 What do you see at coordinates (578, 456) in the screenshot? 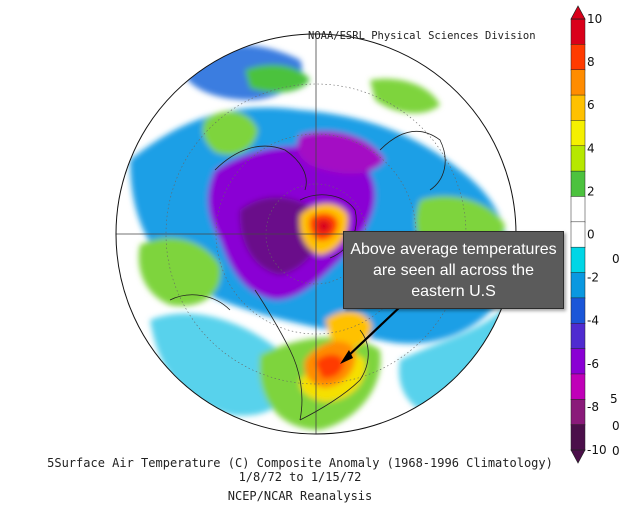
I see `colorbar-bottom-arrow` at bounding box center [578, 456].